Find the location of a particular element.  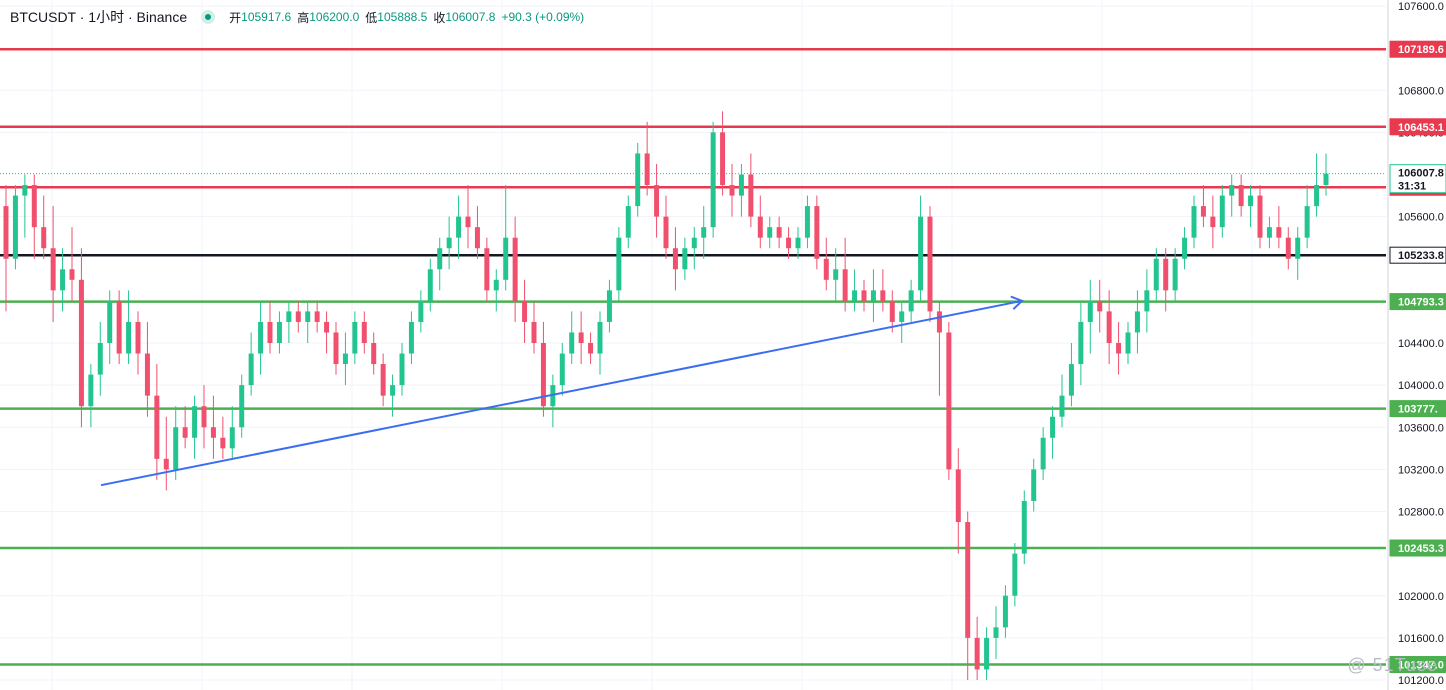

axis-tick-label: 106800.0 is located at coordinates (1421, 91).